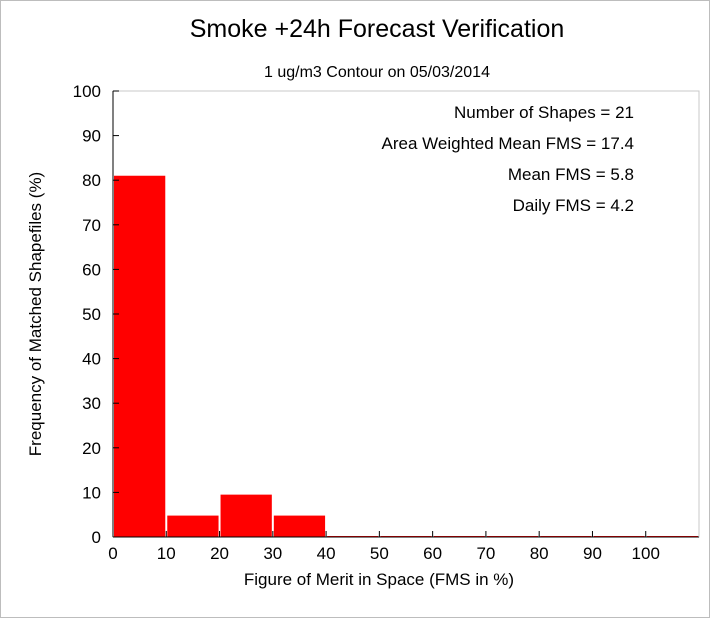 This screenshot has height=618, width=710. Describe the element at coordinates (91, 314) in the screenshot. I see `y-tick-label: 50` at that location.